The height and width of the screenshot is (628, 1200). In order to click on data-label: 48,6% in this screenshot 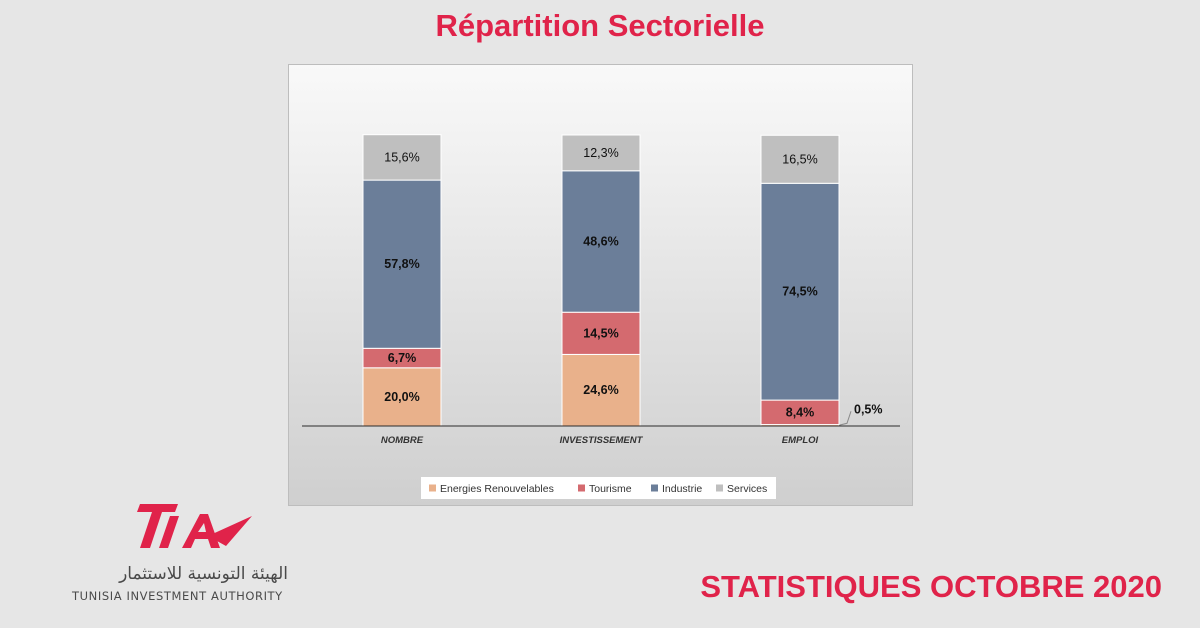, I will do `click(600, 242)`.